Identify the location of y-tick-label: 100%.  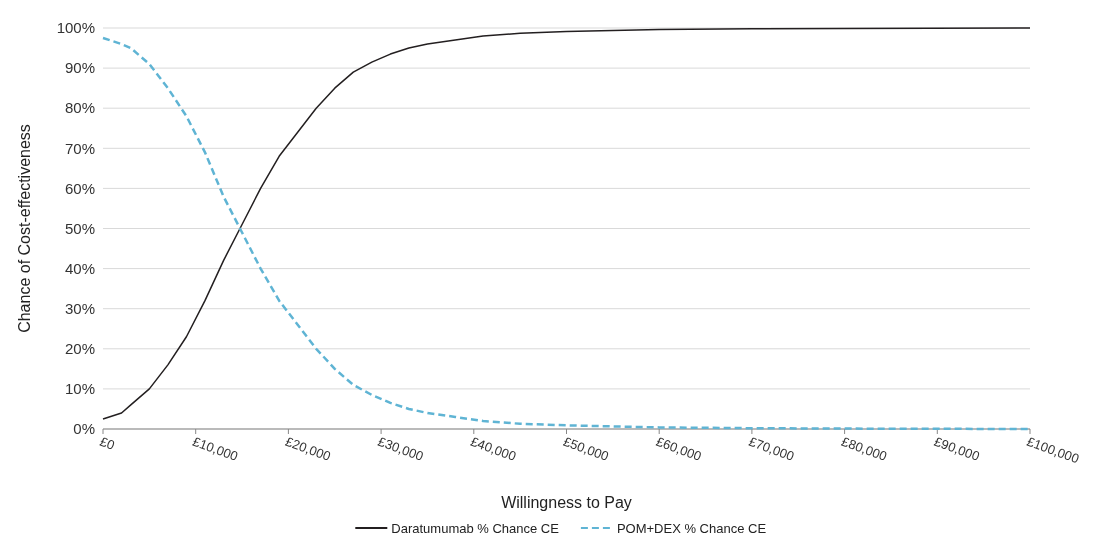
(75, 28).